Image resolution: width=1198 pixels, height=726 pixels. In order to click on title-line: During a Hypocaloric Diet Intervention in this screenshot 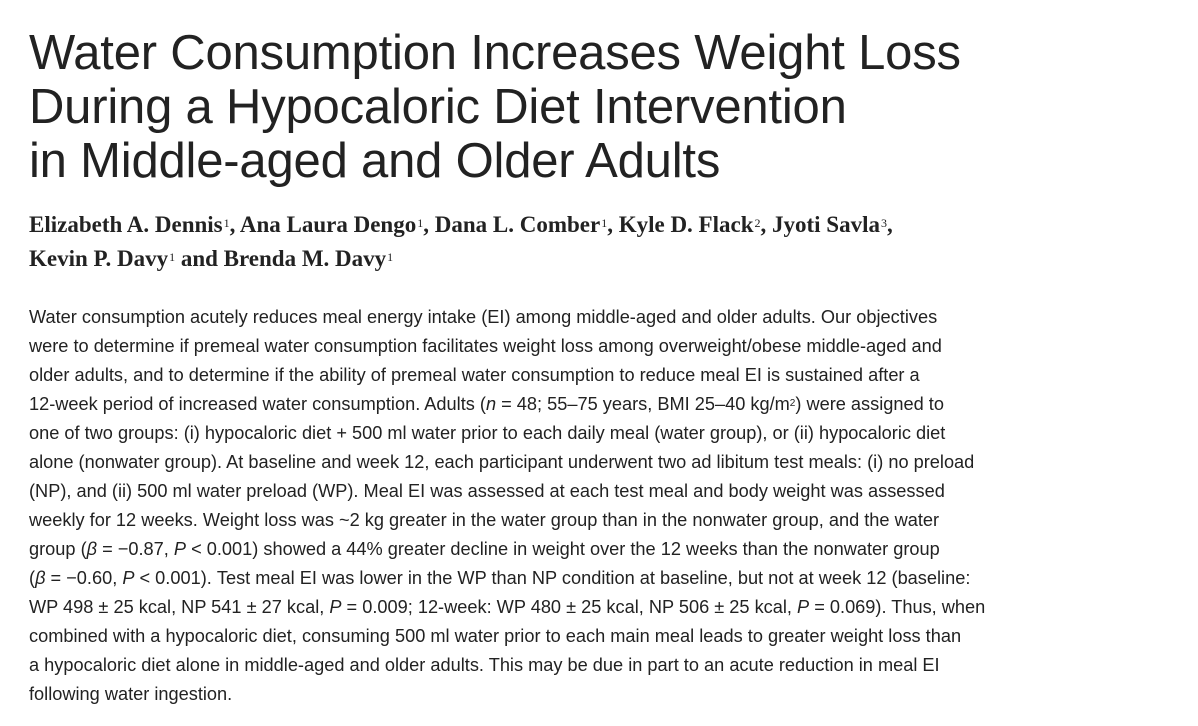, I will do `click(438, 107)`.